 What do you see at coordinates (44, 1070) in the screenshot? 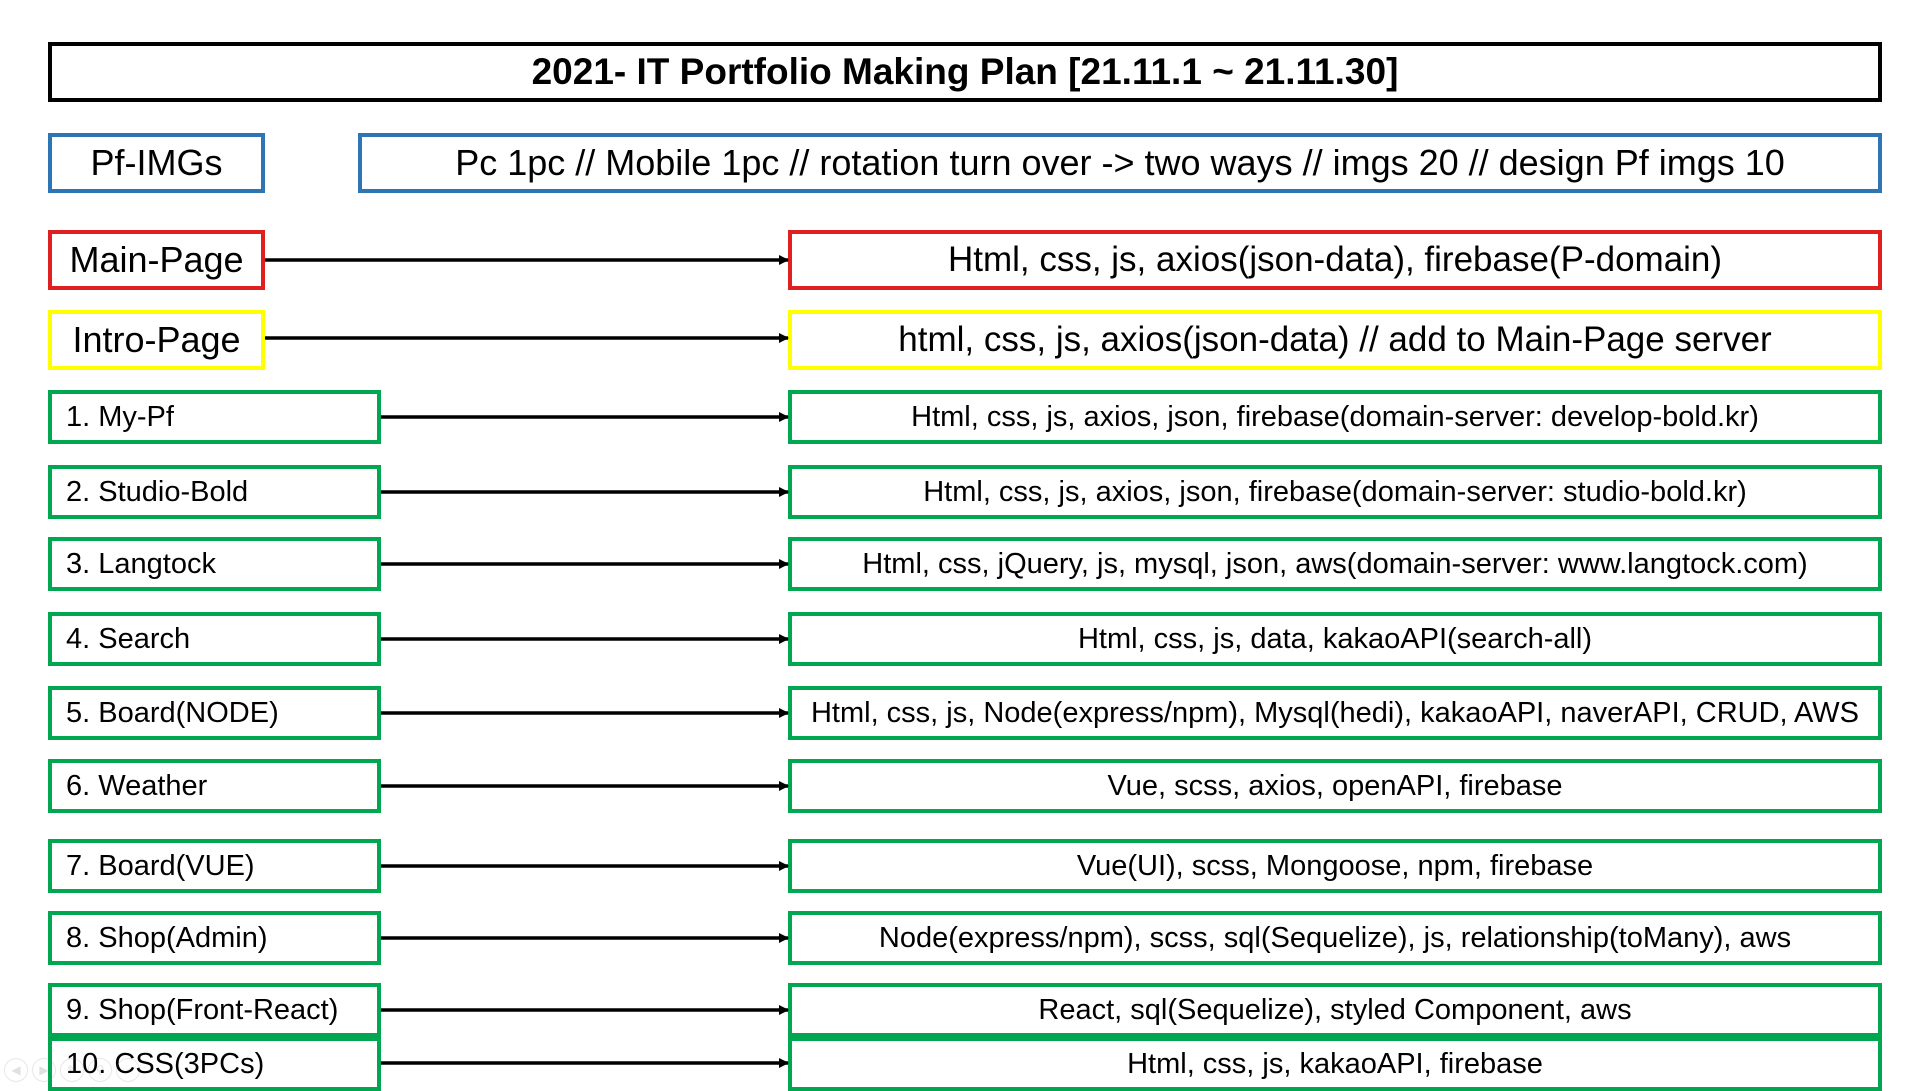
I see `next-slide-icon: ▶` at bounding box center [44, 1070].